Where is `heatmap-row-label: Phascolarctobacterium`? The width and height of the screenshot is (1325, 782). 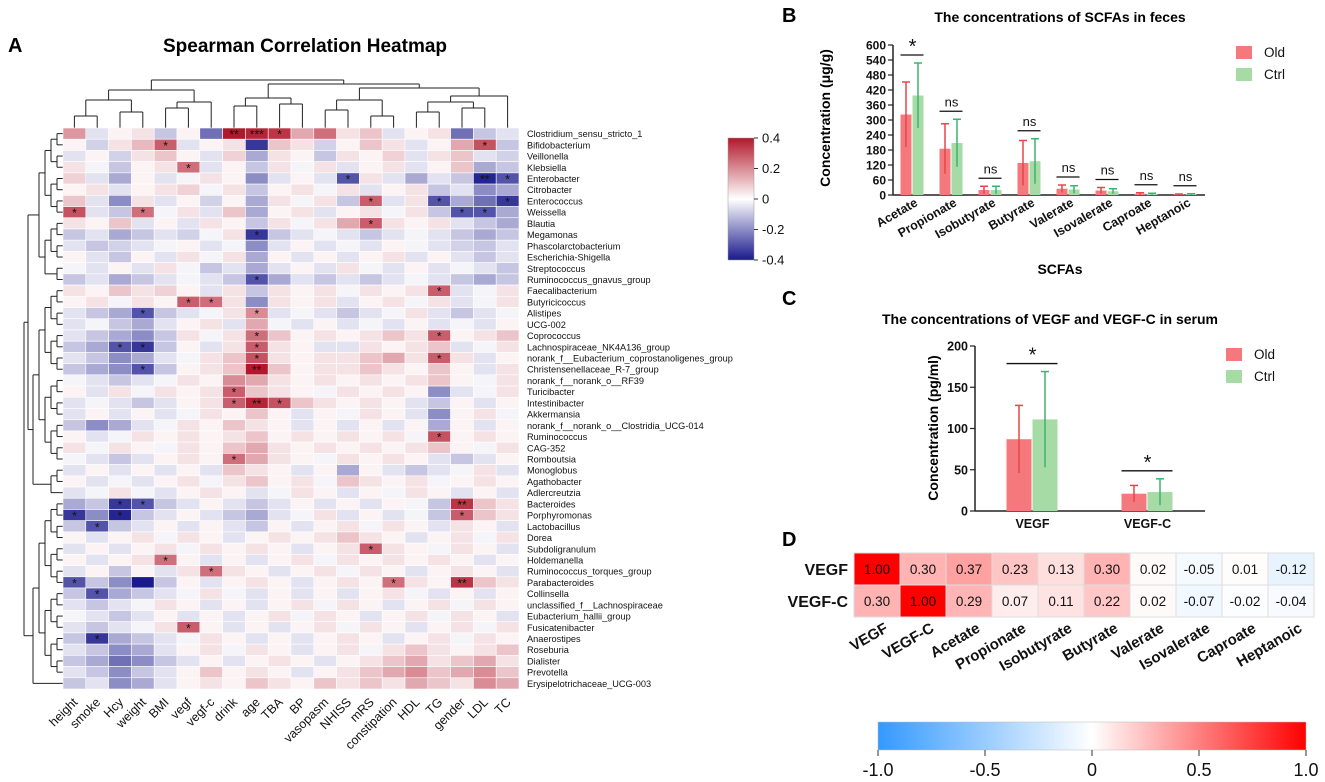
heatmap-row-label: Phascolarctobacterium is located at coordinates (574, 246).